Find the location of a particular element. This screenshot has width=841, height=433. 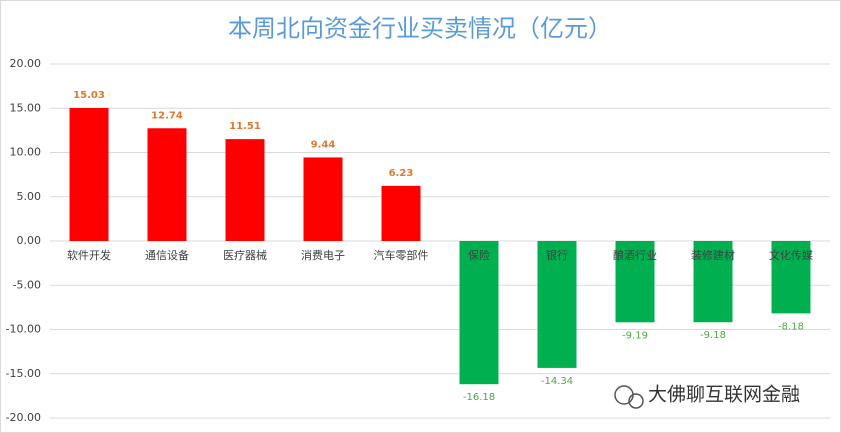

x-tick-label: 保险 is located at coordinates (479, 255).